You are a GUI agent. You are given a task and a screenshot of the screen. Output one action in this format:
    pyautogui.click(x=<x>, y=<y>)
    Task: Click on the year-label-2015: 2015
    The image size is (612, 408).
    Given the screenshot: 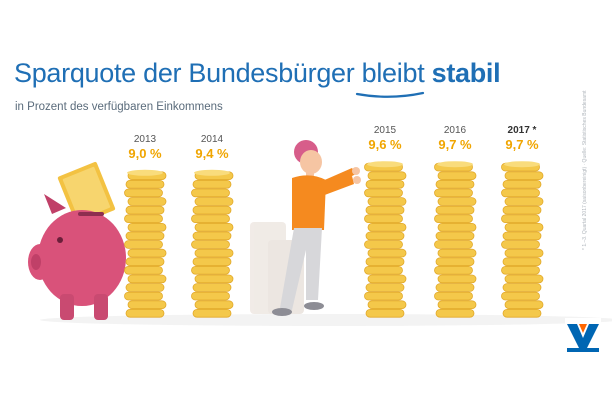 What is the action you would take?
    pyautogui.click(x=385, y=130)
    